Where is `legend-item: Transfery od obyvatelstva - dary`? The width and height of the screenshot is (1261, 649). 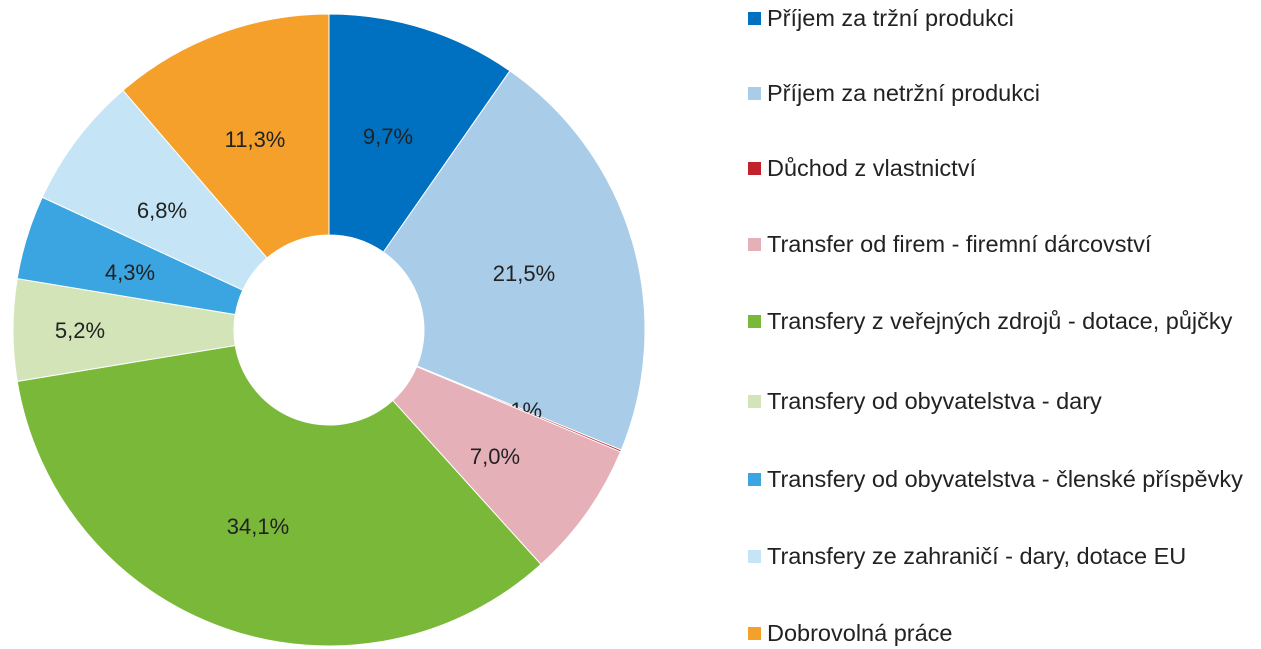 legend-item: Transfery od obyvatelstva - dary is located at coordinates (1003, 401).